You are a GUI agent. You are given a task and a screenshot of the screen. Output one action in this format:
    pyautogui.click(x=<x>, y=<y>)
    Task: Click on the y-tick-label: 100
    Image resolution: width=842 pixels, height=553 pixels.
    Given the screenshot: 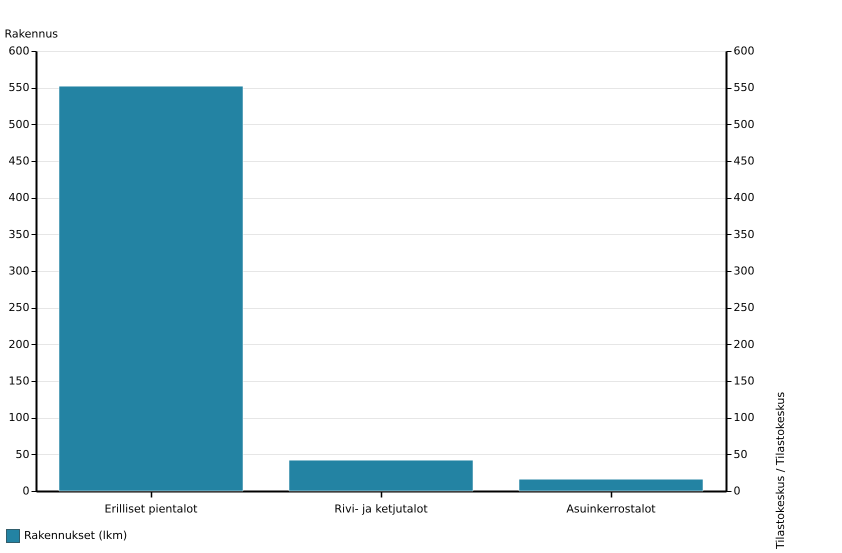 What is the action you would take?
    pyautogui.click(x=19, y=417)
    